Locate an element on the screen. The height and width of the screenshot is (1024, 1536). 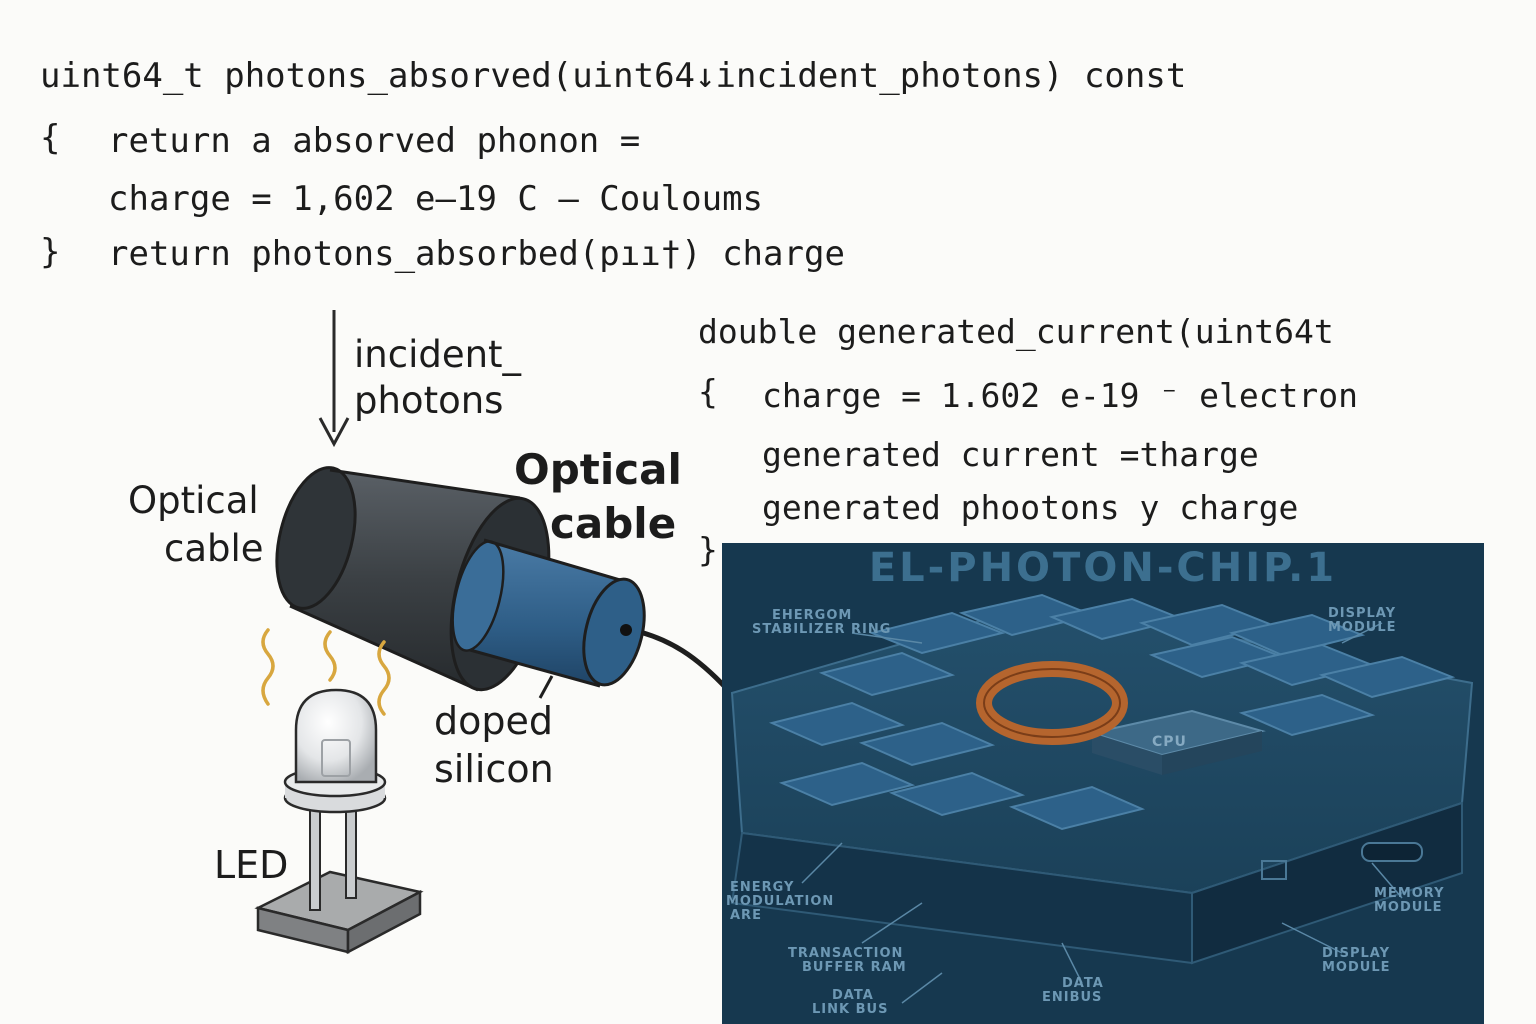
code-line-return: return a absorved phonon = is located at coordinates (374, 141).